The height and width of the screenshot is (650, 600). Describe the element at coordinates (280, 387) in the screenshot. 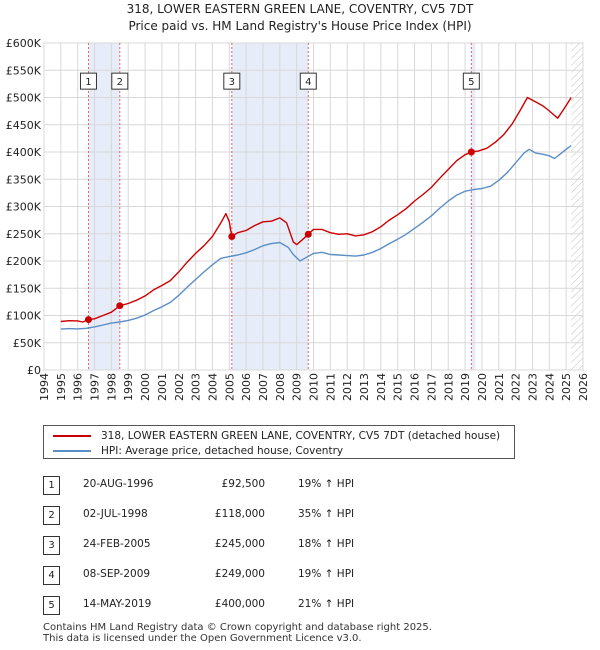

I see `x-tick-label: 2008` at that location.